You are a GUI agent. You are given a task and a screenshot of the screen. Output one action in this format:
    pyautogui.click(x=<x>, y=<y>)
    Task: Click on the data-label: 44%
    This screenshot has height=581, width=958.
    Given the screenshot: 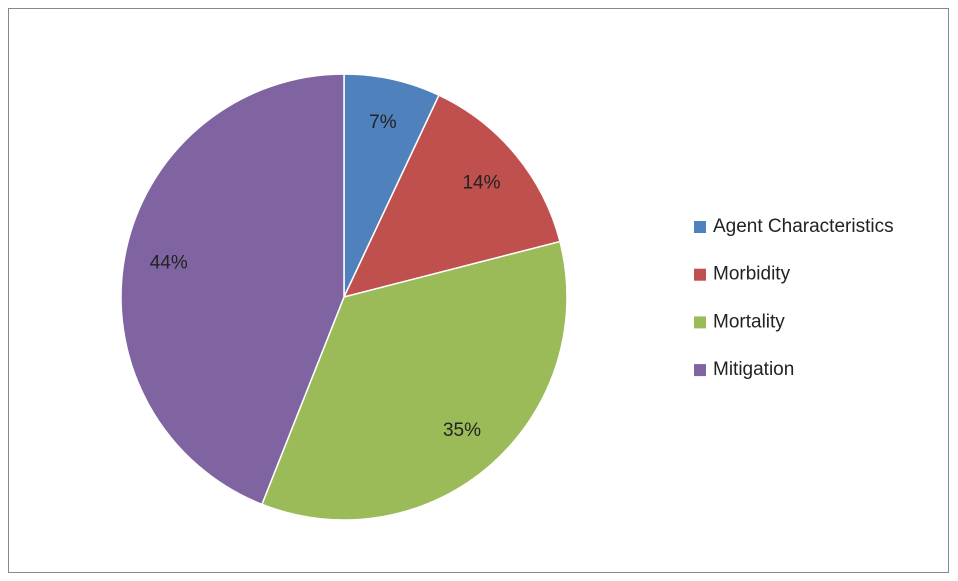 What is the action you would take?
    pyautogui.click(x=169, y=263)
    